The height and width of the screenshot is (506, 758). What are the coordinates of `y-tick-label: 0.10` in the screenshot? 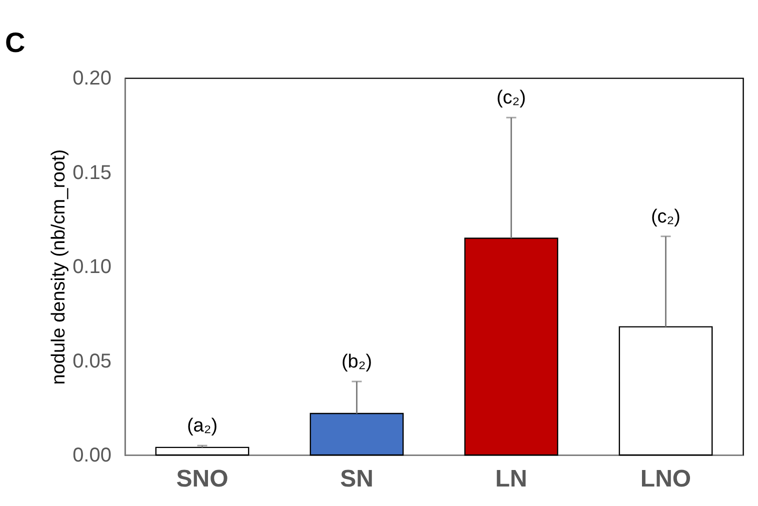 It's located at (92, 267).